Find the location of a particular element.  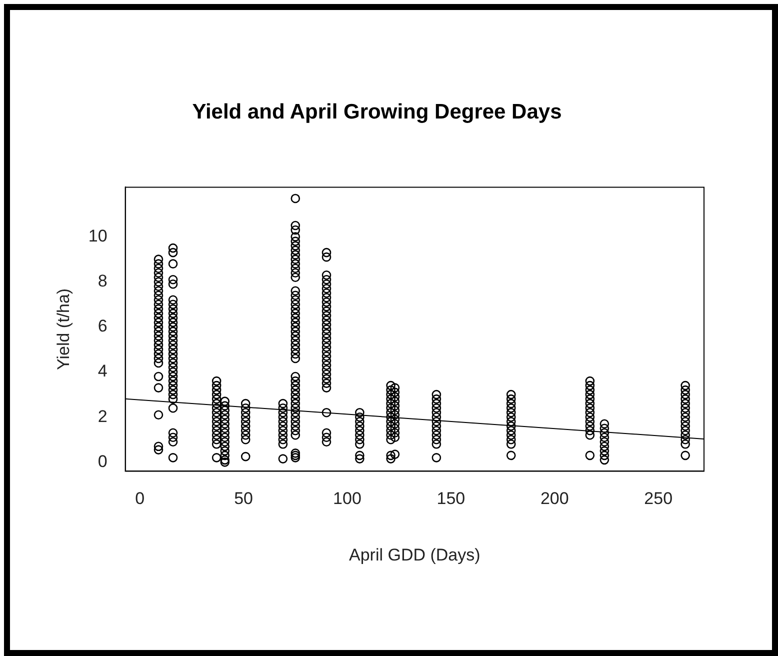

x-tick-label: 100 is located at coordinates (347, 498).